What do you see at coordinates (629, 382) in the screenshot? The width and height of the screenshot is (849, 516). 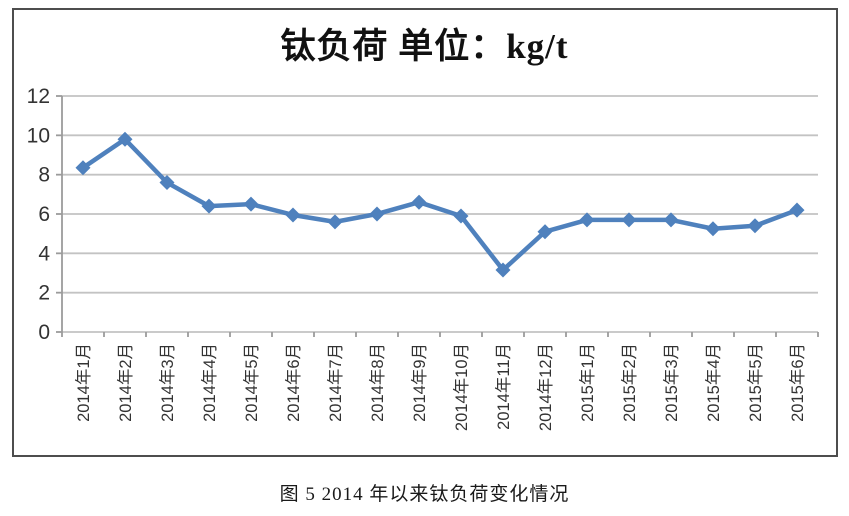 I see `x-axis-label: 2015年2月` at bounding box center [629, 382].